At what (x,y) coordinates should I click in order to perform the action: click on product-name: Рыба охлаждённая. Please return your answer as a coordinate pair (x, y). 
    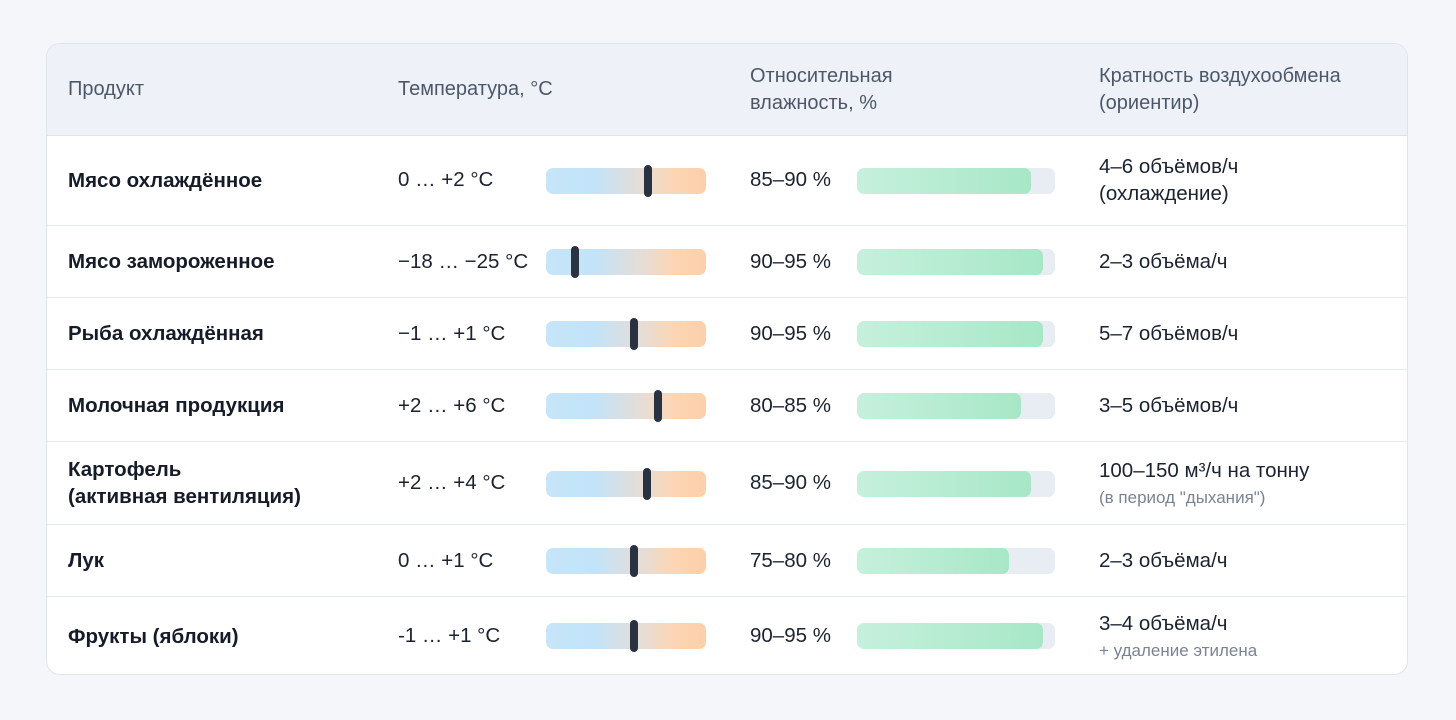
    Looking at the image, I should click on (166, 333).